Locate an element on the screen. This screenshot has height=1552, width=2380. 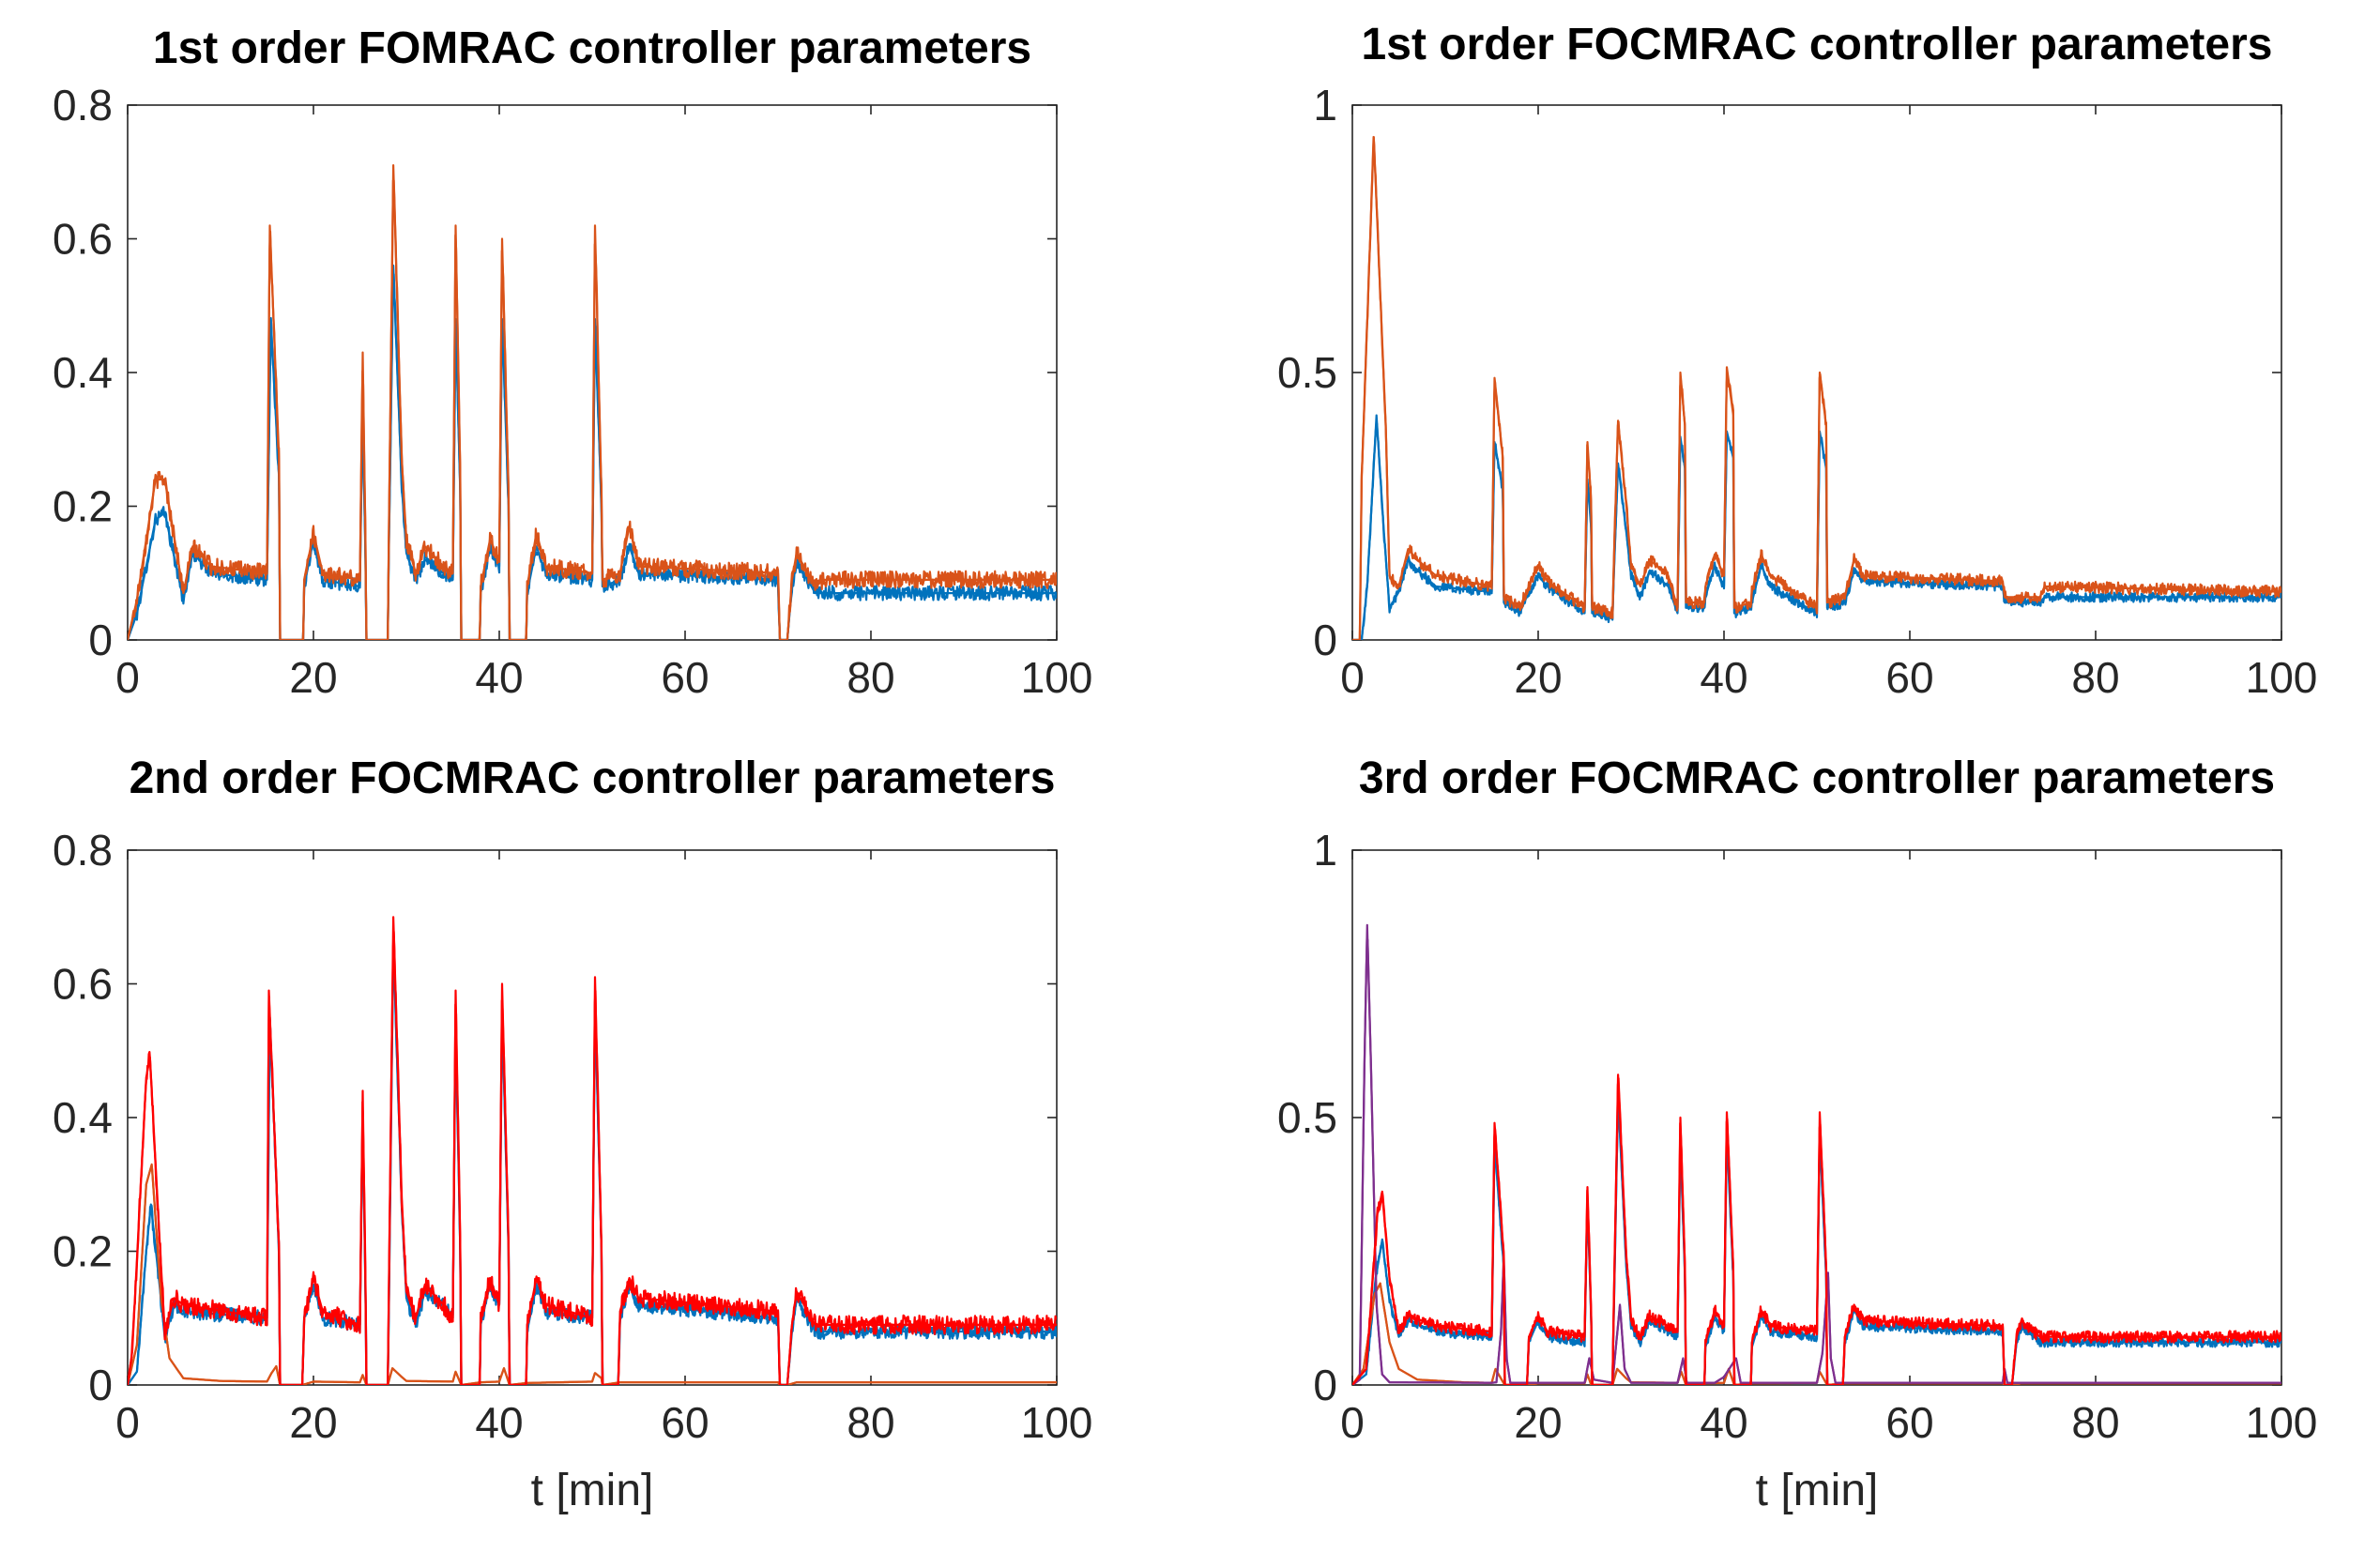
chart-title: 1st order FOCMRAC controller parameters is located at coordinates (1818, 45).